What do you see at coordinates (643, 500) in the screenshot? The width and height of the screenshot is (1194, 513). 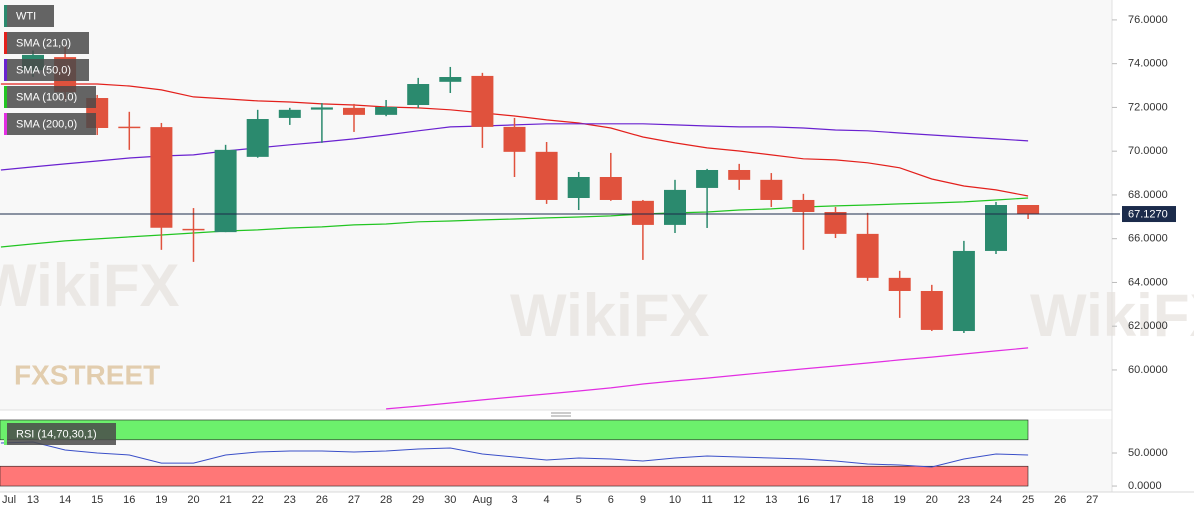 I see `x-tick-label: 9` at bounding box center [643, 500].